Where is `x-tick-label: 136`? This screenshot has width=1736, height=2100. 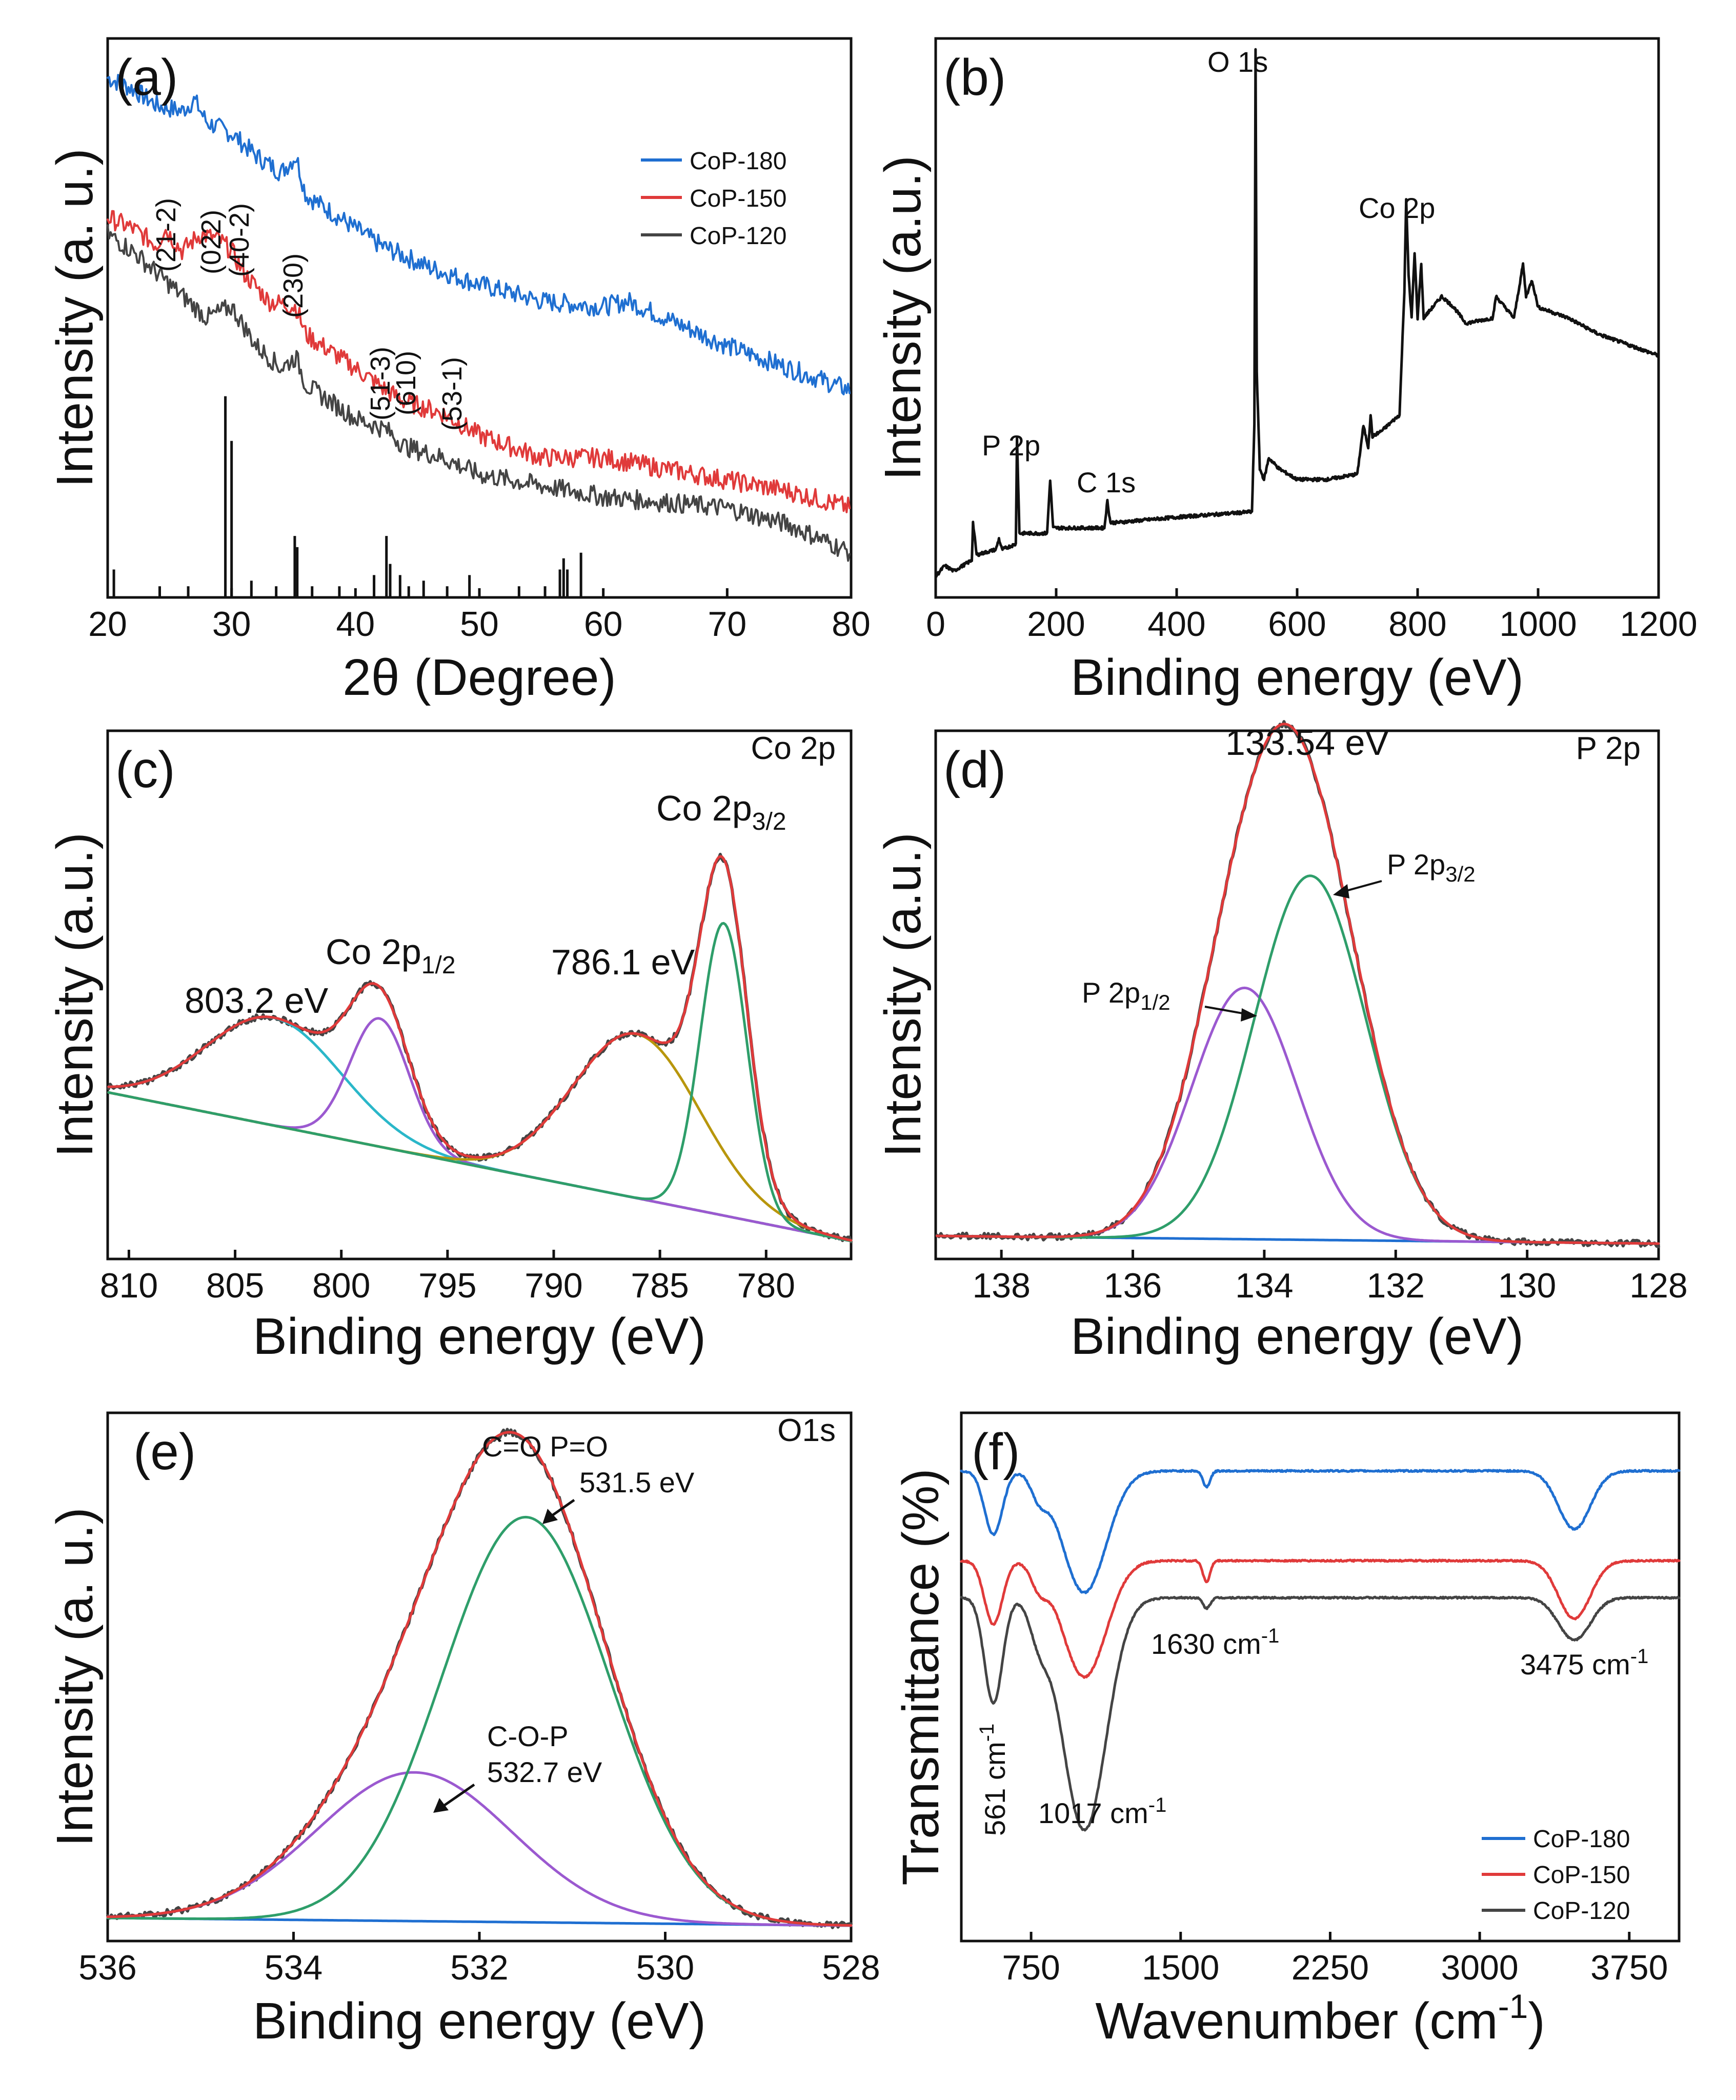 x-tick-label: 136 is located at coordinates (1133, 1285).